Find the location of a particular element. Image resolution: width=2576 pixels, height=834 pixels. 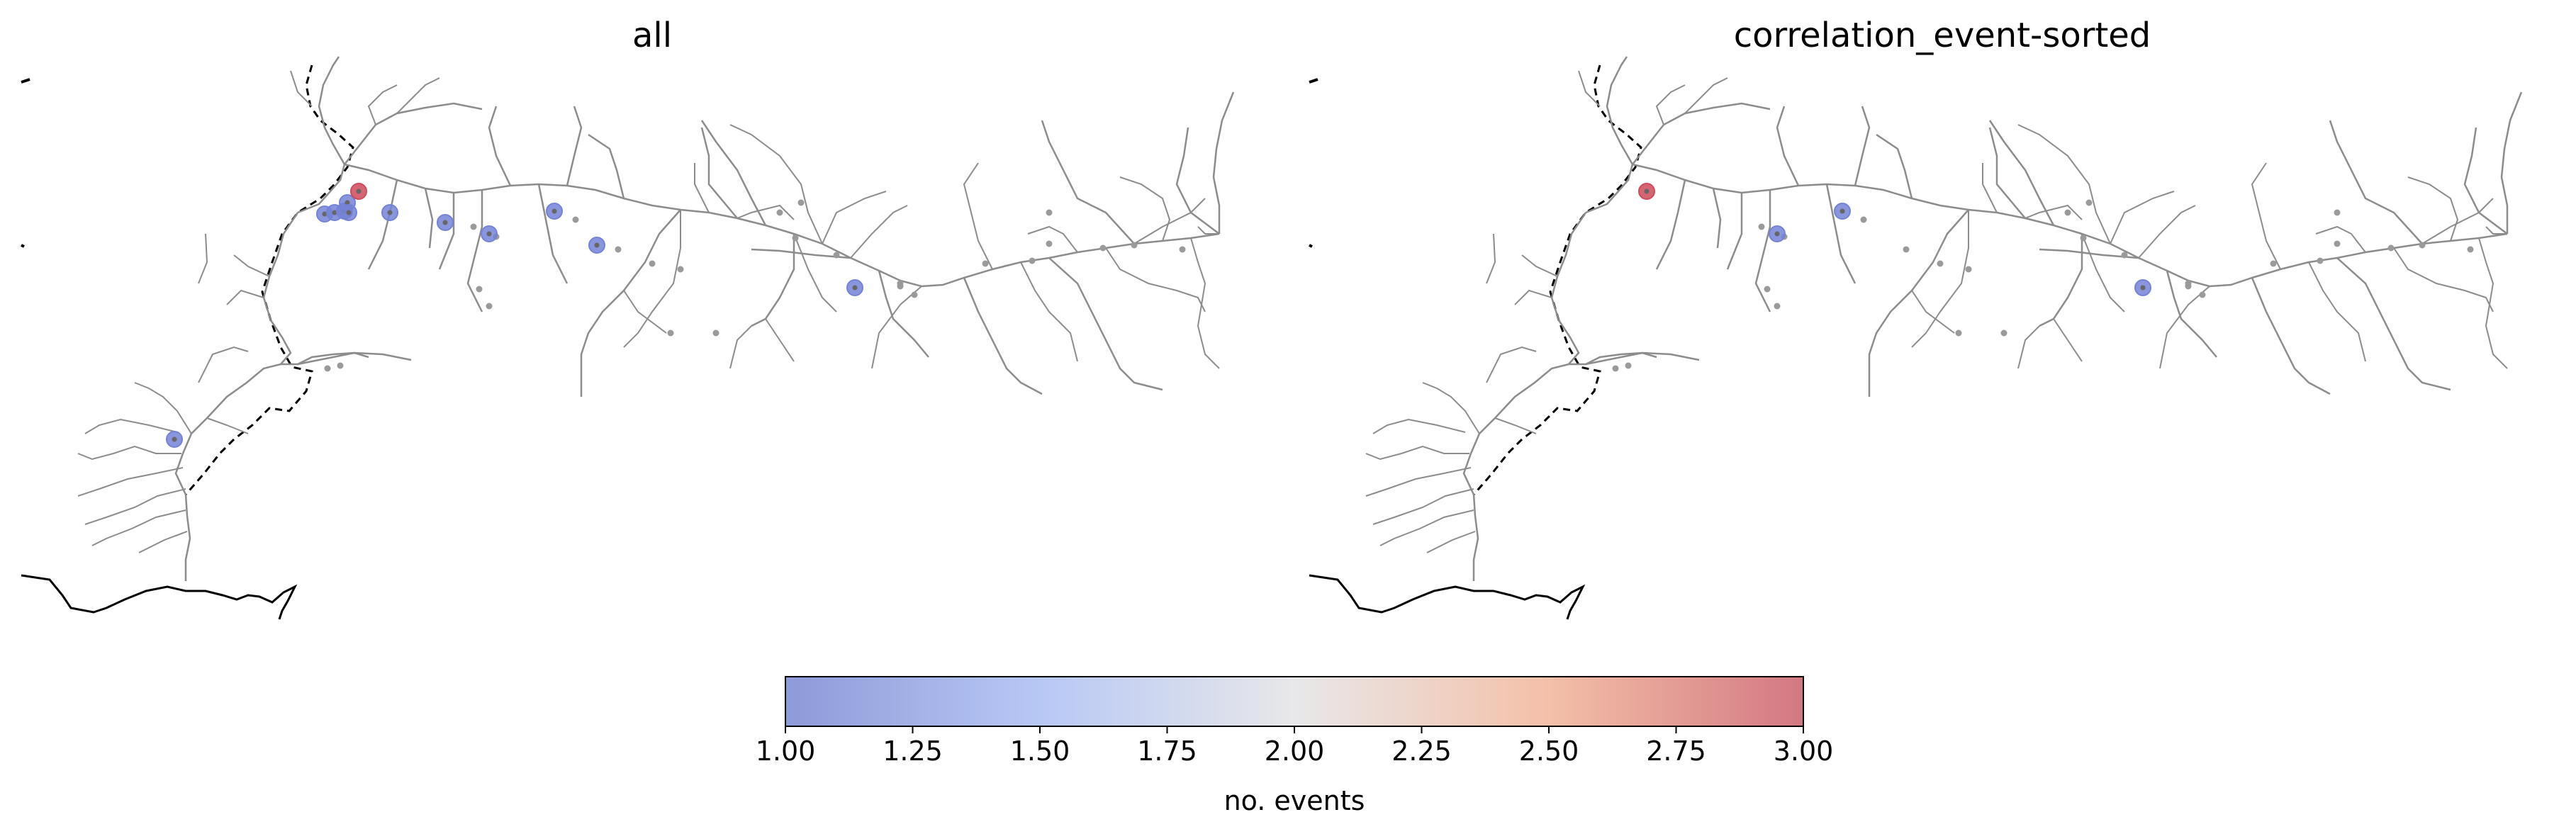

colorbar-tick-label: 1.00 is located at coordinates (786, 751).